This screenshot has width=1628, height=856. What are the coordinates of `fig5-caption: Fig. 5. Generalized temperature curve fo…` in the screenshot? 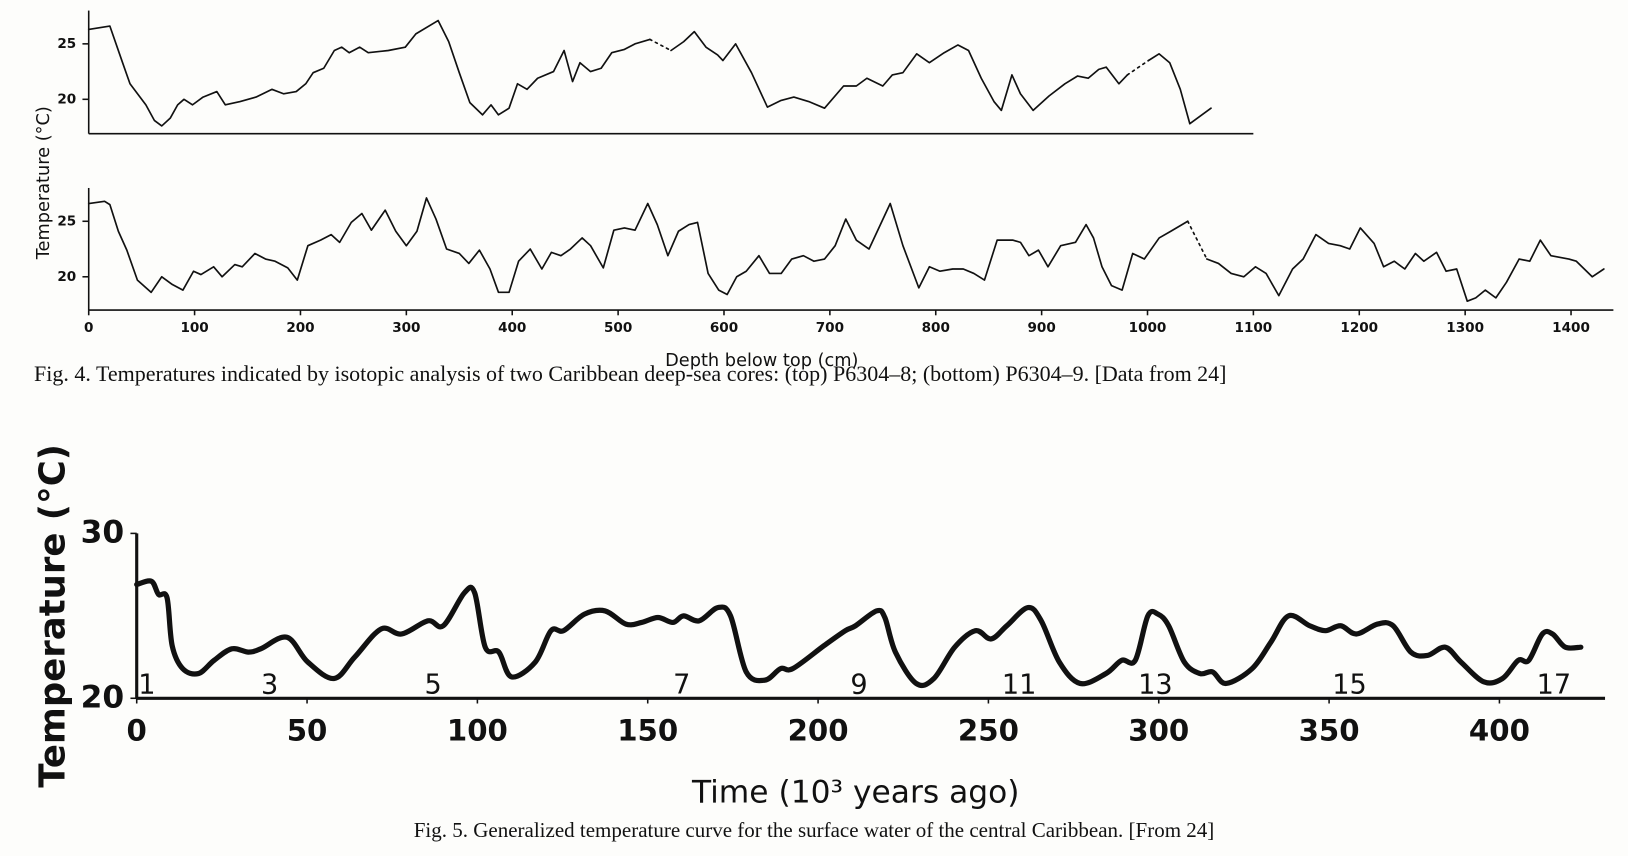 It's located at (814, 830).